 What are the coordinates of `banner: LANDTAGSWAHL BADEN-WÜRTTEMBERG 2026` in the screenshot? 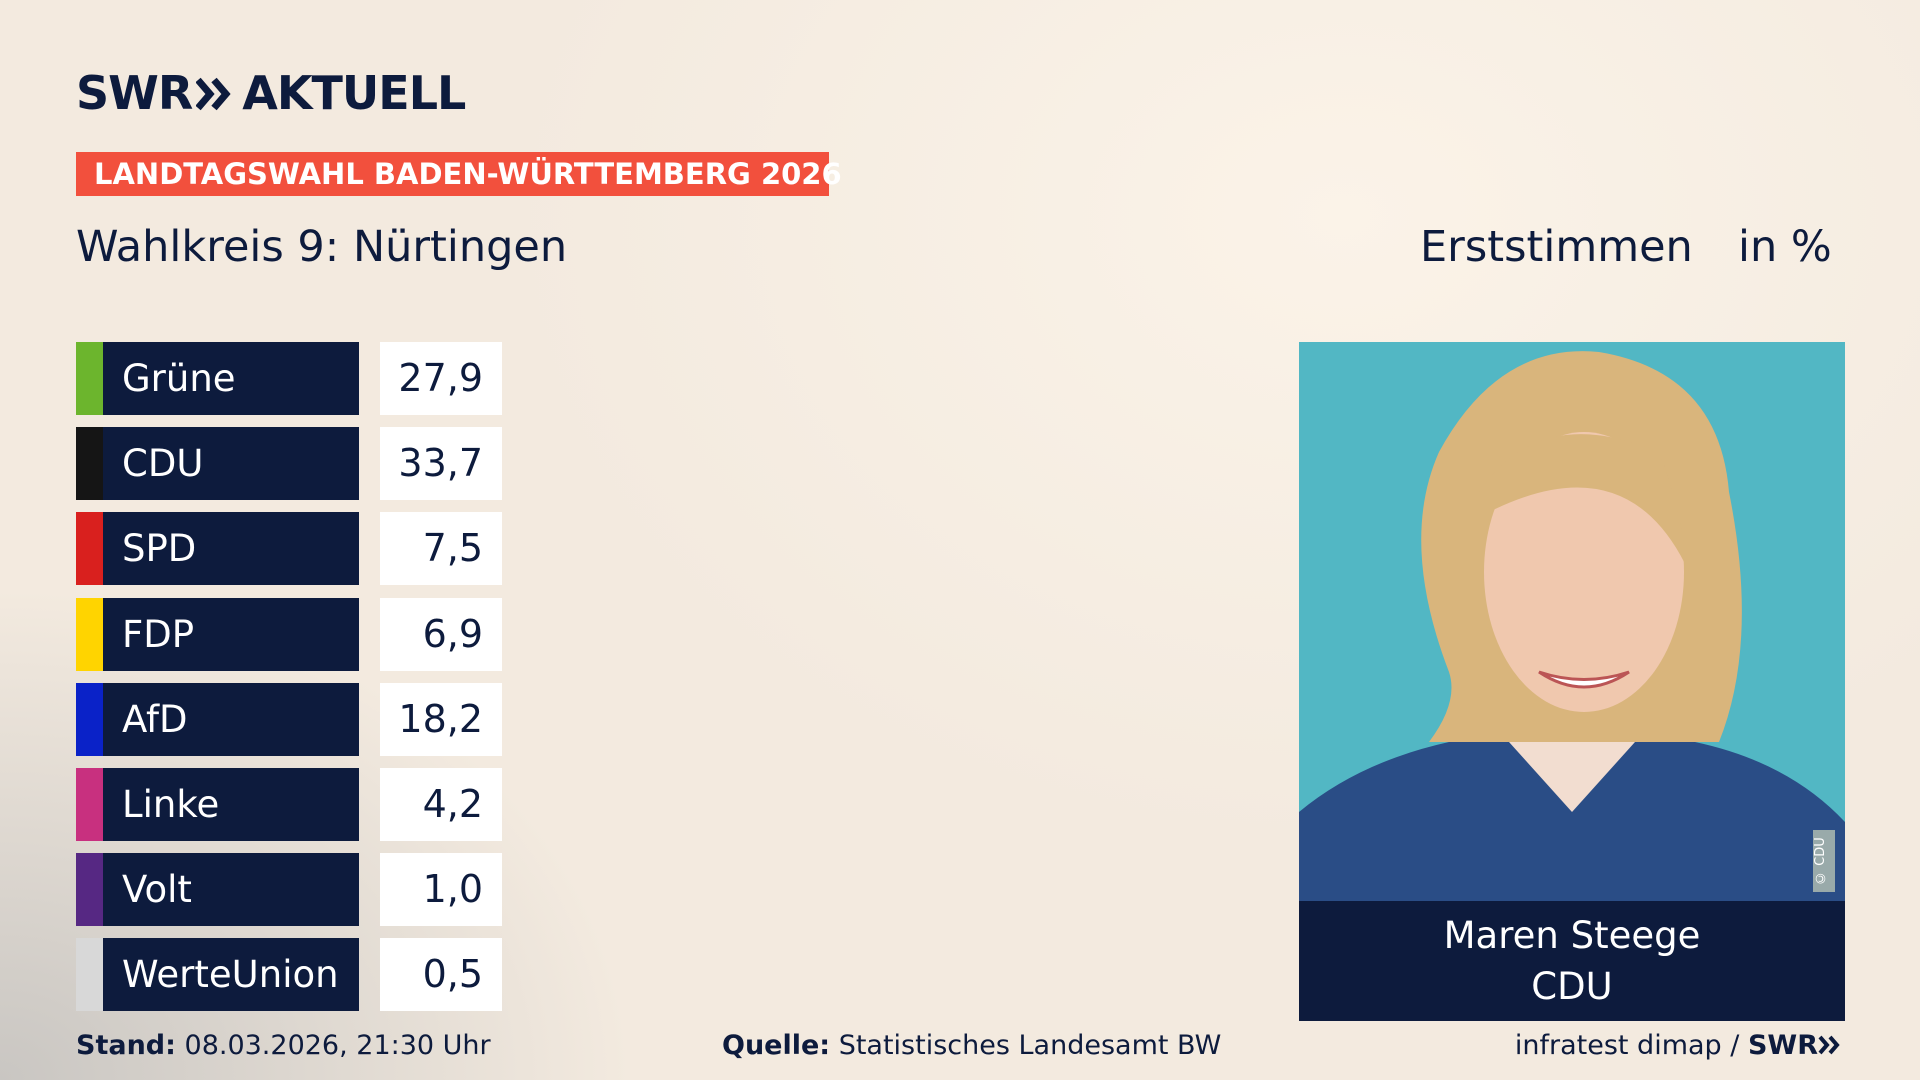 It's located at (459, 174).